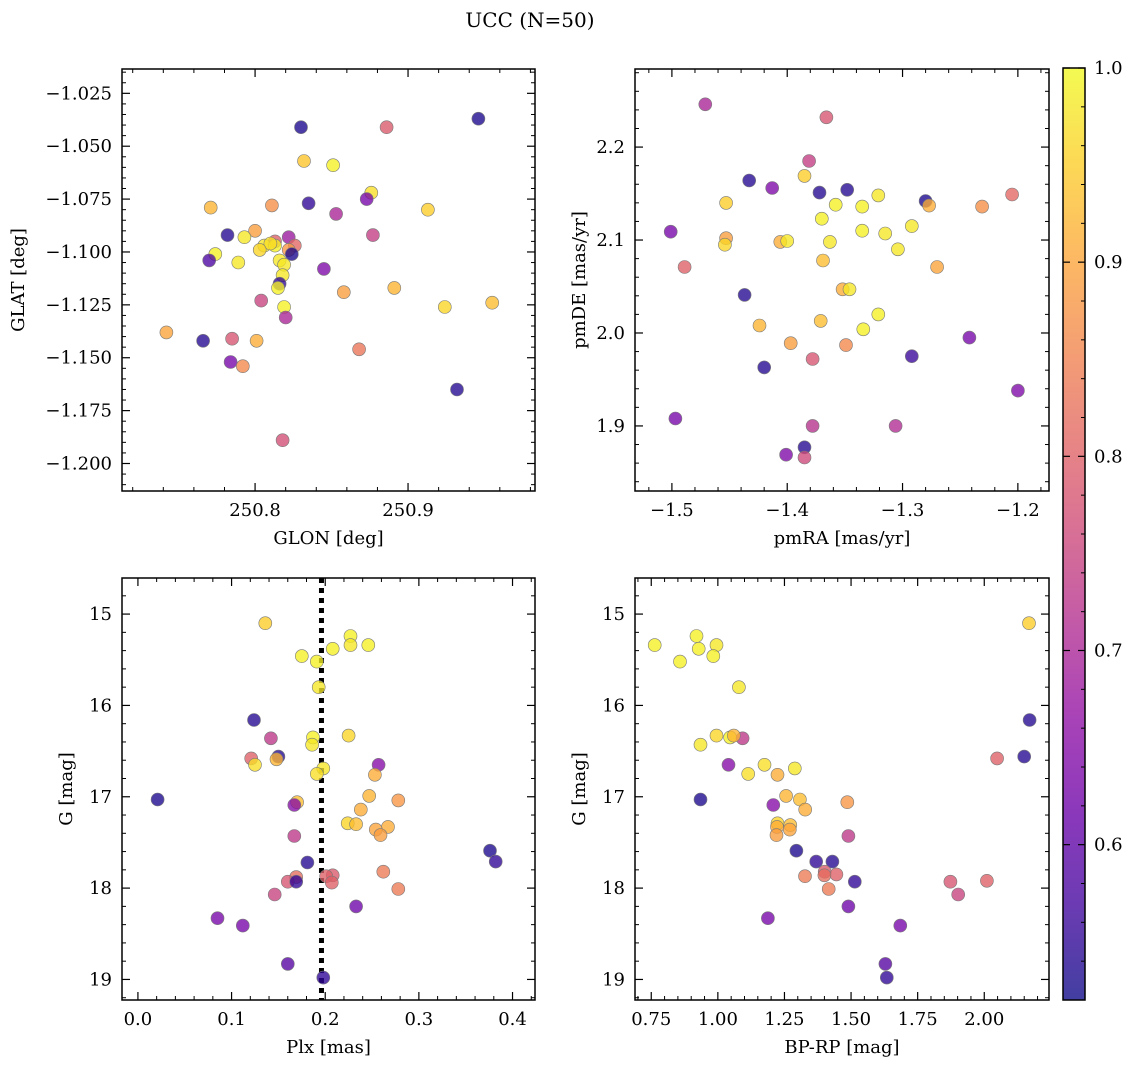 This screenshot has width=1136, height=1068. I want to click on x-tick-label: 250.9, so click(408, 510).